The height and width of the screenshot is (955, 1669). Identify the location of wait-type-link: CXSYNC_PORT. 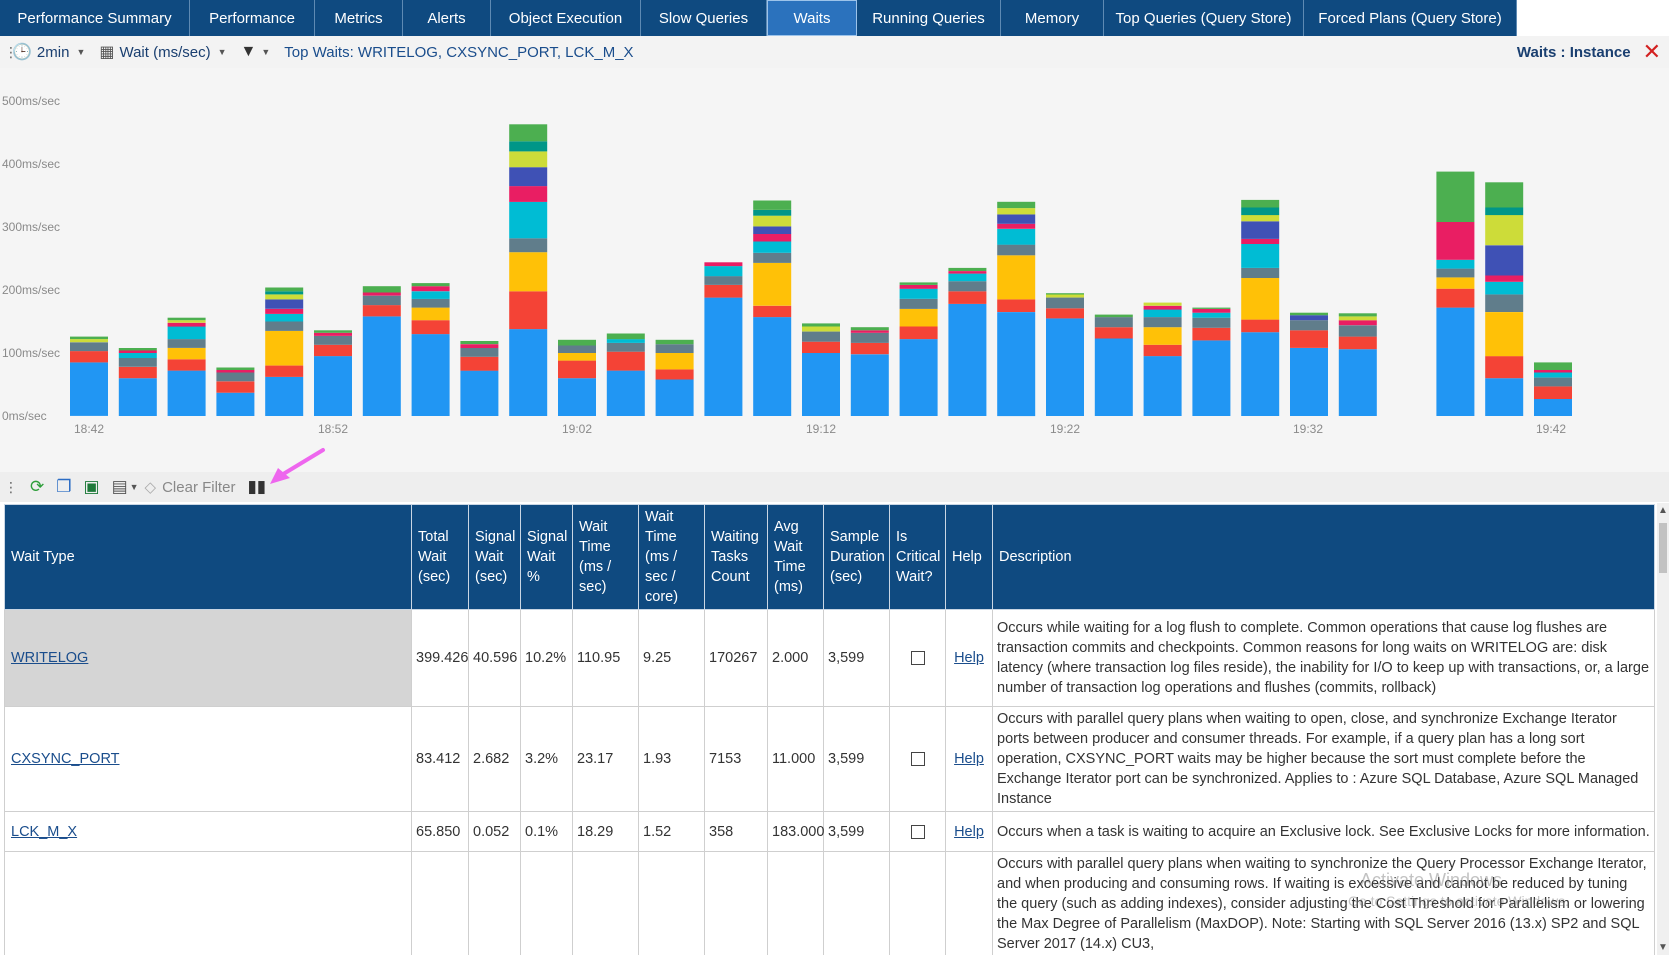
(65, 759).